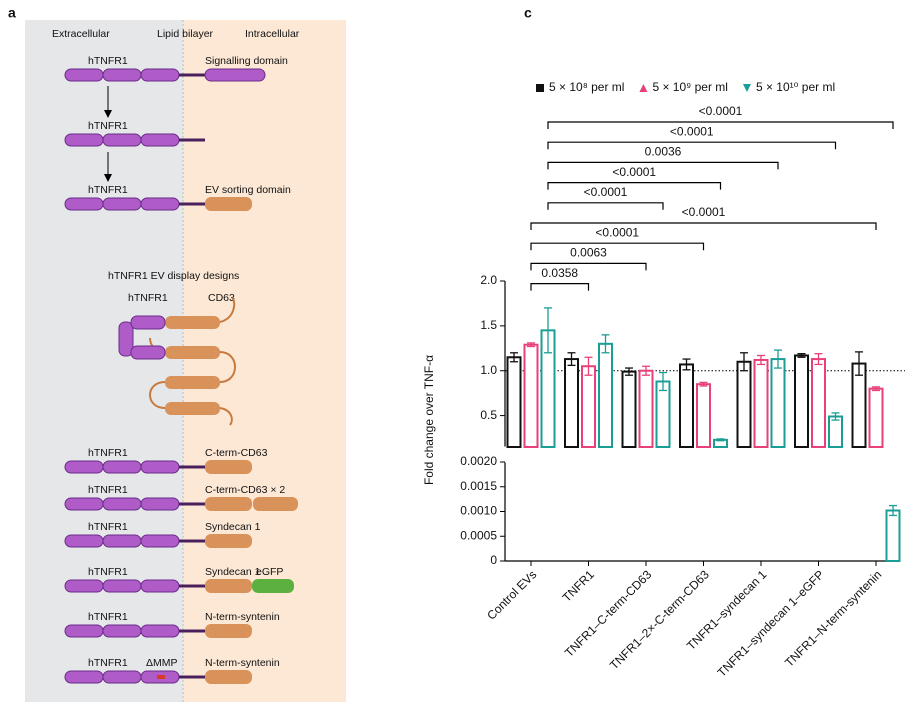 The image size is (918, 718). Describe the element at coordinates (488, 325) in the screenshot. I see `y-tick-label: 1.5` at that location.